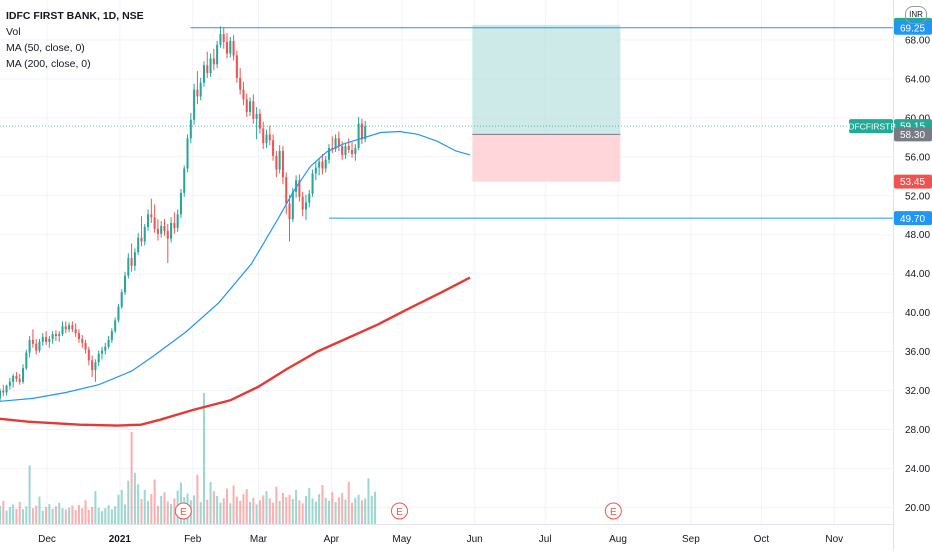 The image size is (932, 555). Describe the element at coordinates (912, 219) in the screenshot. I see `price-label-value: 49.70` at that location.